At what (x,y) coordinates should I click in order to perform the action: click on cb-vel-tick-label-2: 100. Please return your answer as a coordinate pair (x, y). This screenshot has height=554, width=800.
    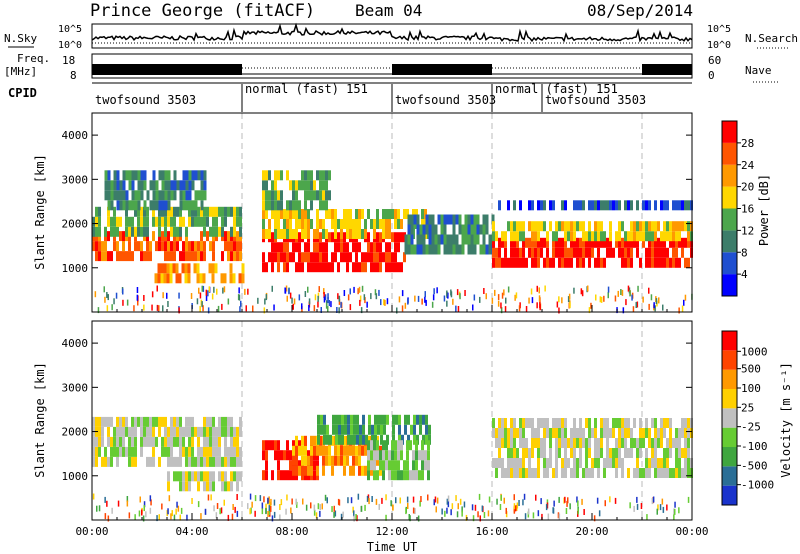
    Looking at the image, I should click on (751, 388).